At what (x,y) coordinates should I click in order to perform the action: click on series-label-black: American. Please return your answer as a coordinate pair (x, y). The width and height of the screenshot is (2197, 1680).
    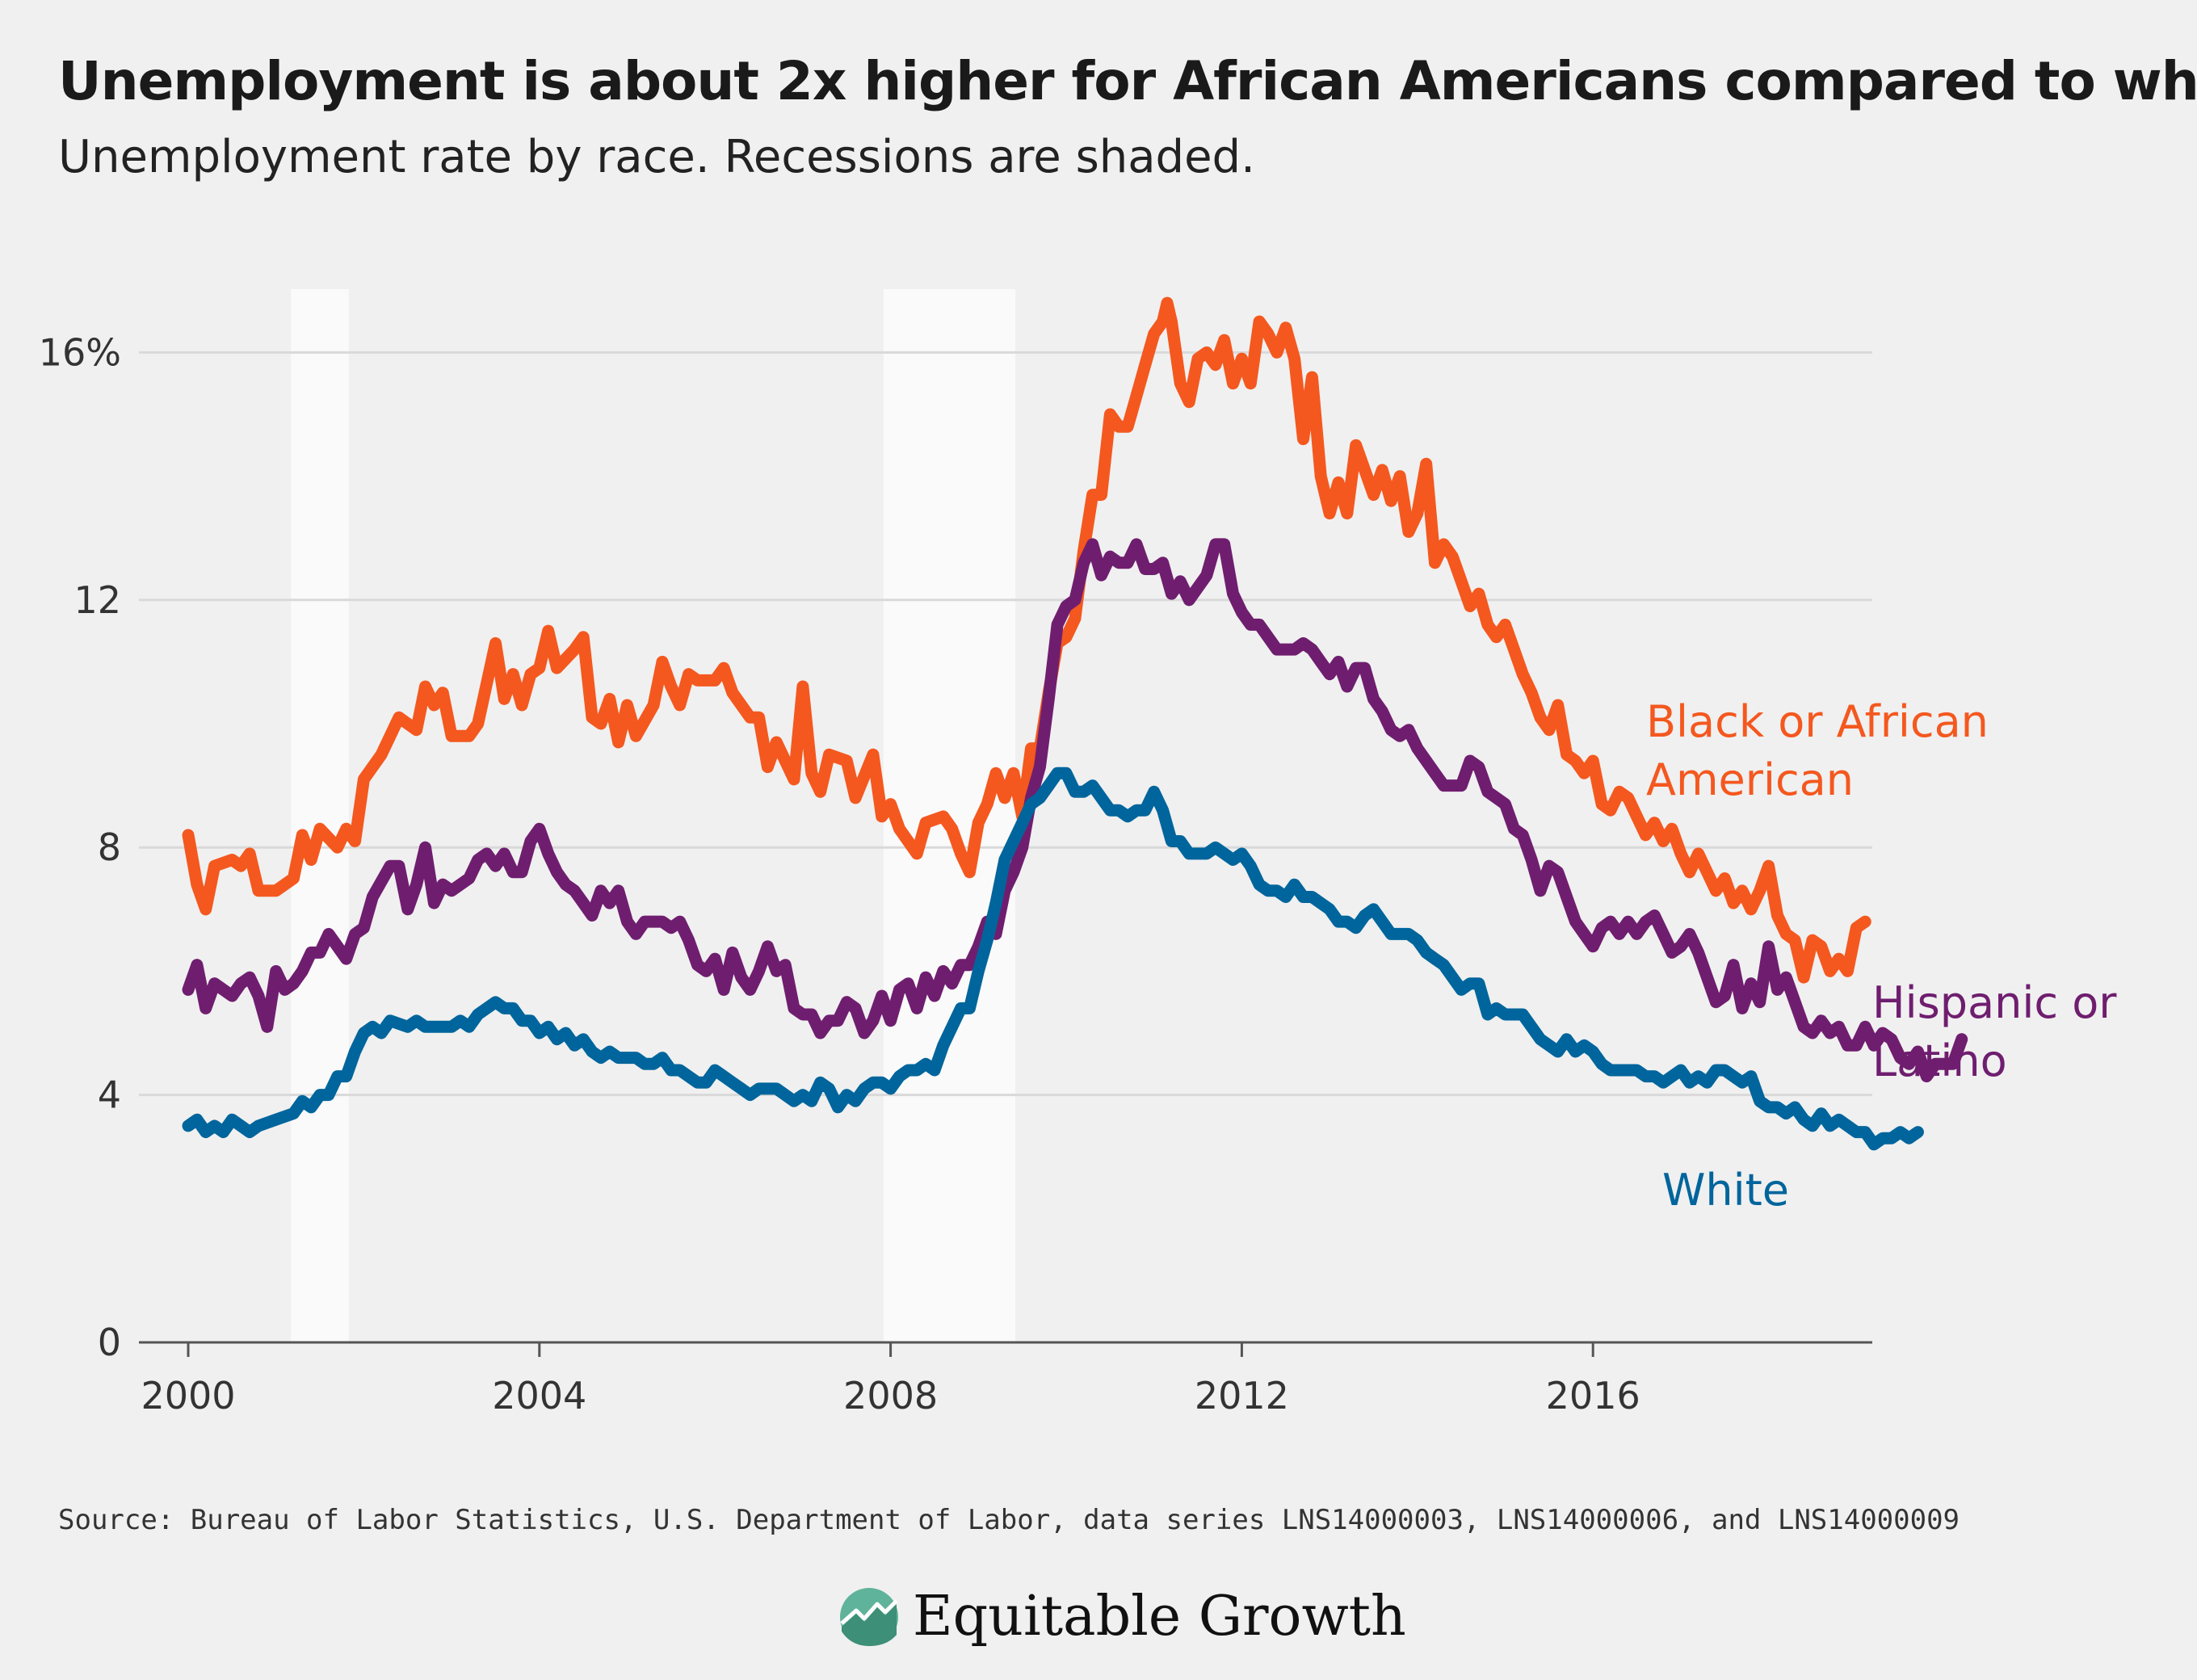
    Looking at the image, I should click on (1750, 779).